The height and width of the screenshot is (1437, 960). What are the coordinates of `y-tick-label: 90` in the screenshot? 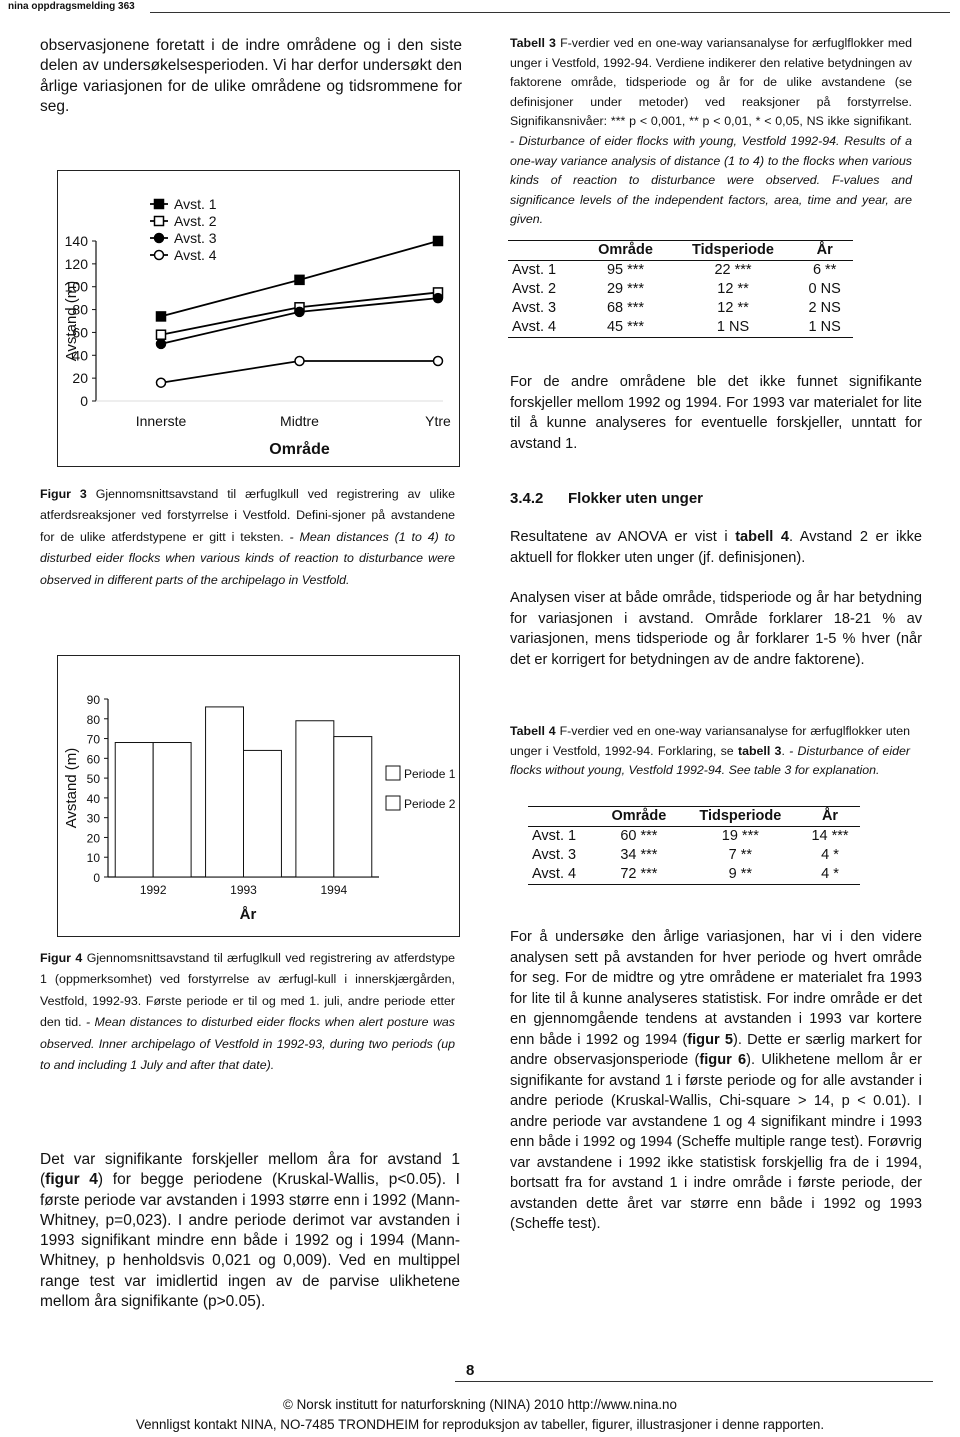 It's located at (94, 700).